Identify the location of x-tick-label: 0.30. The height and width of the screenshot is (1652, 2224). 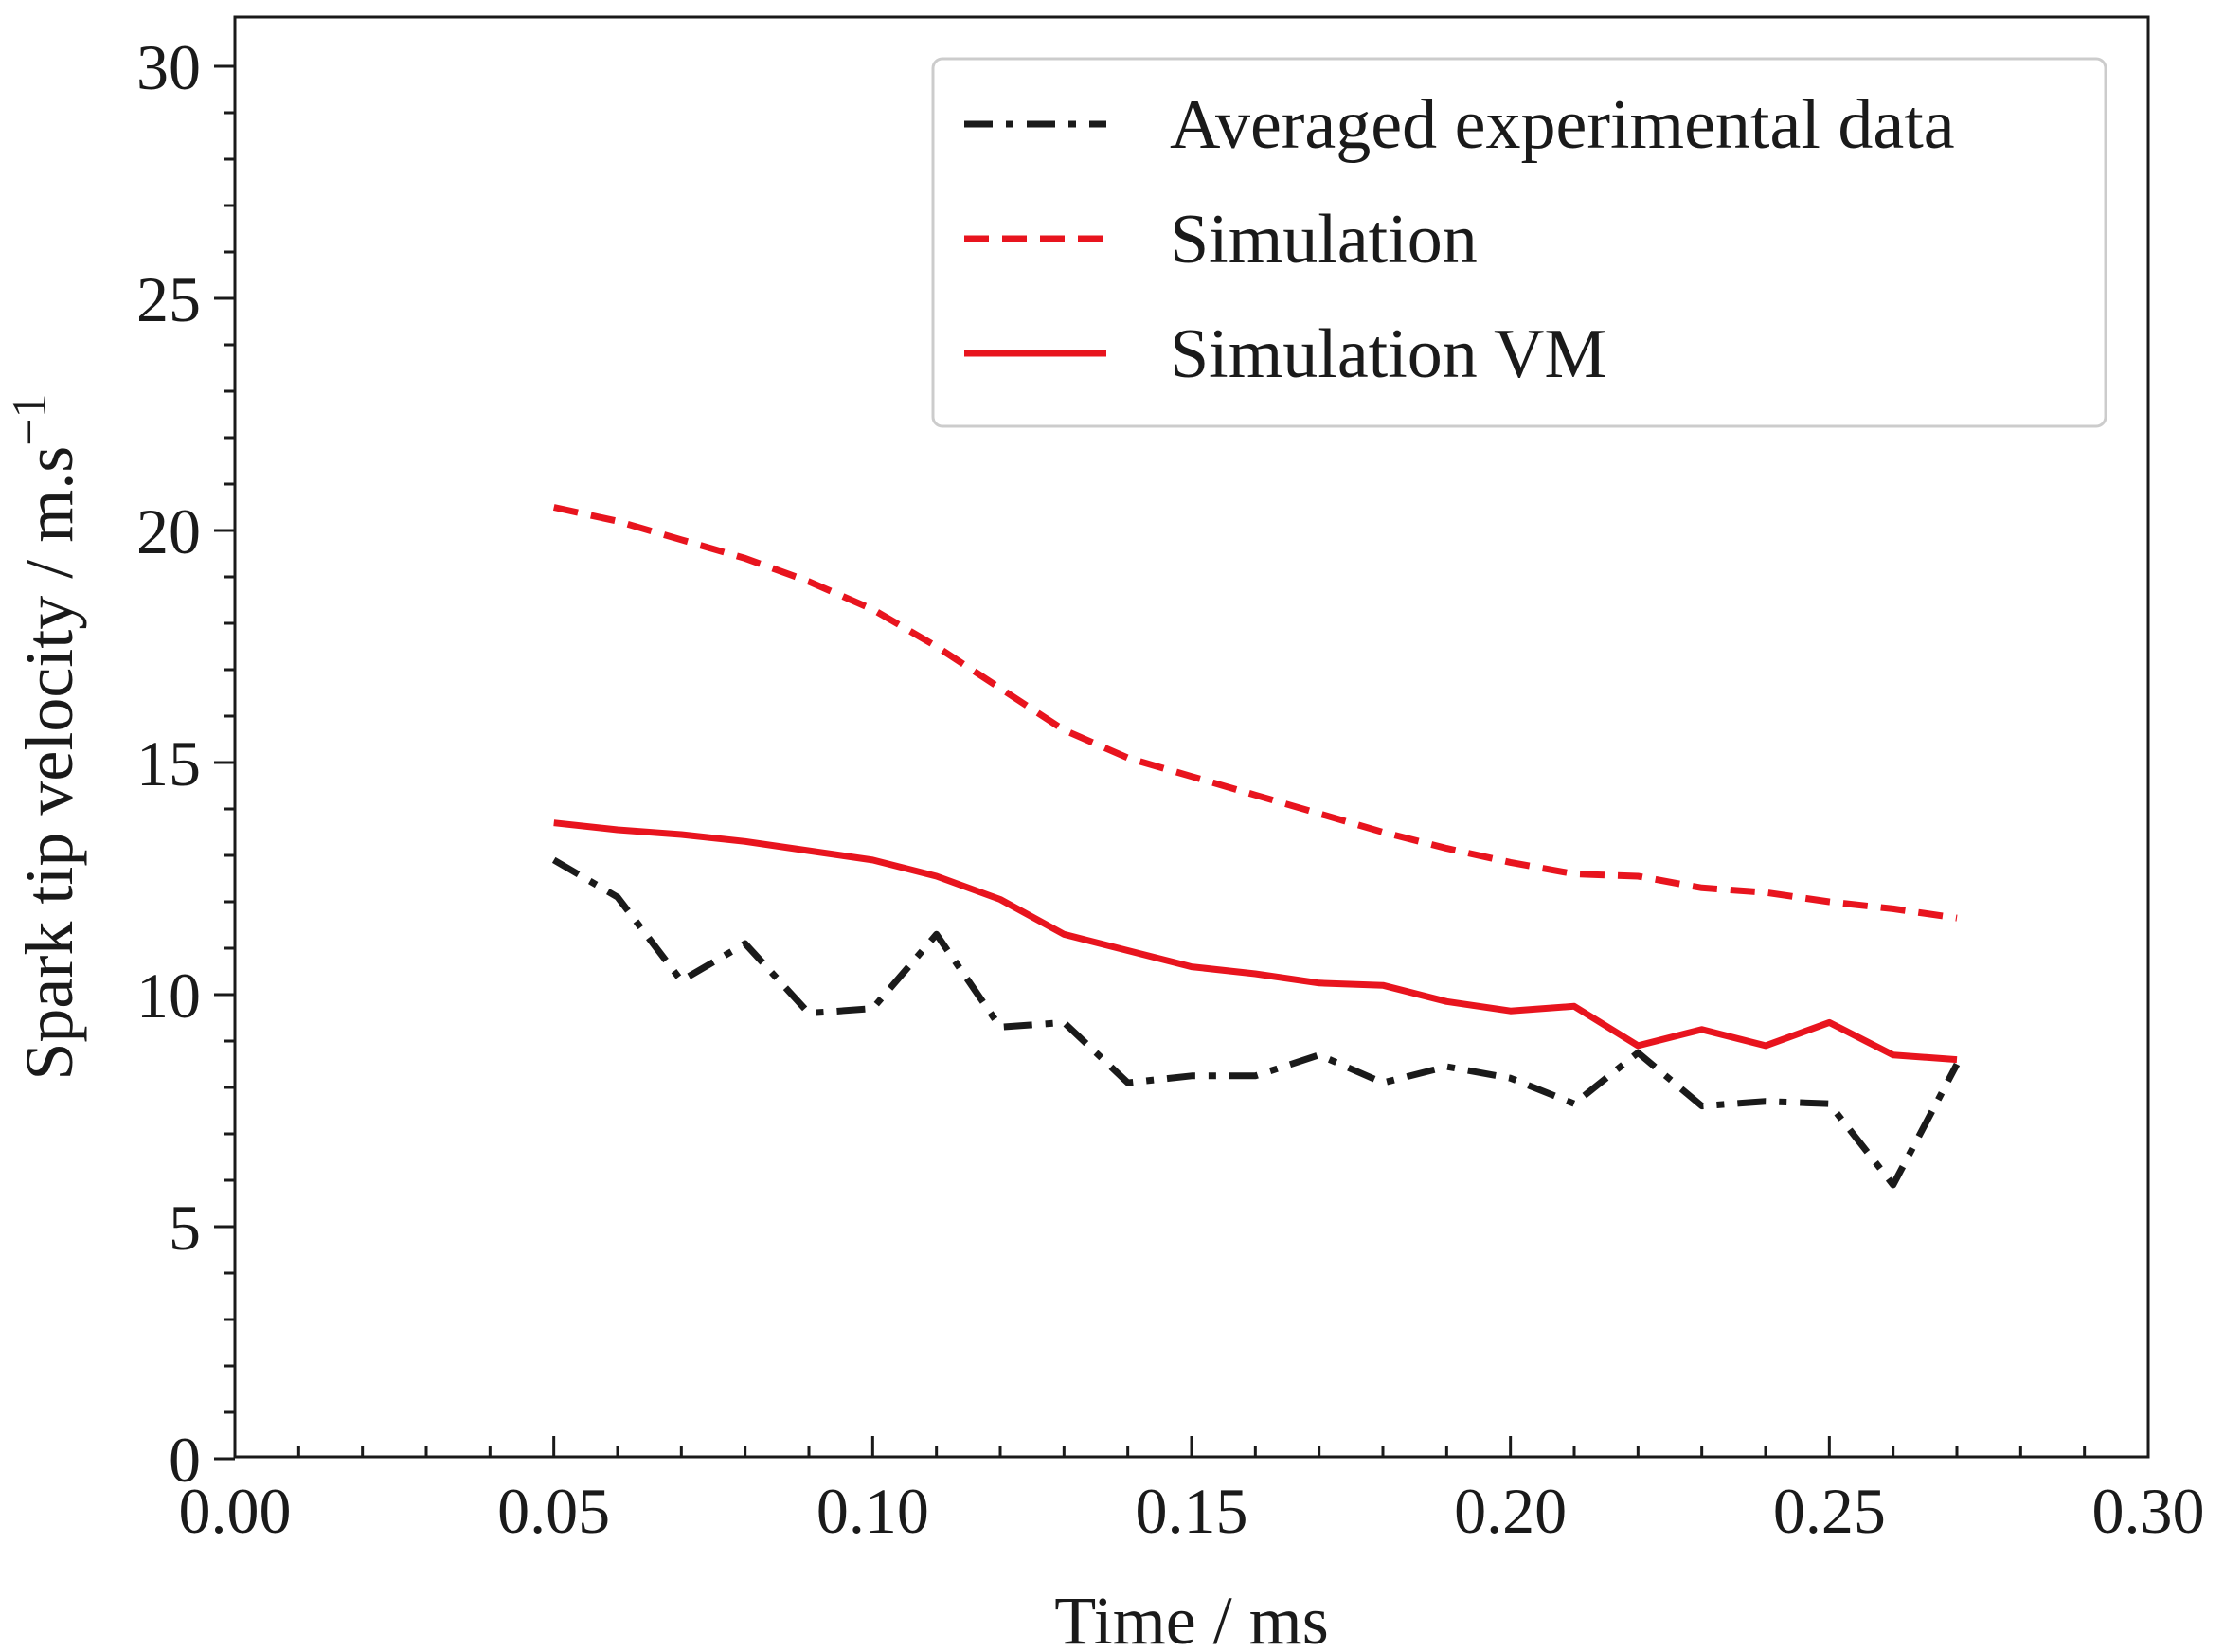
(2148, 1511).